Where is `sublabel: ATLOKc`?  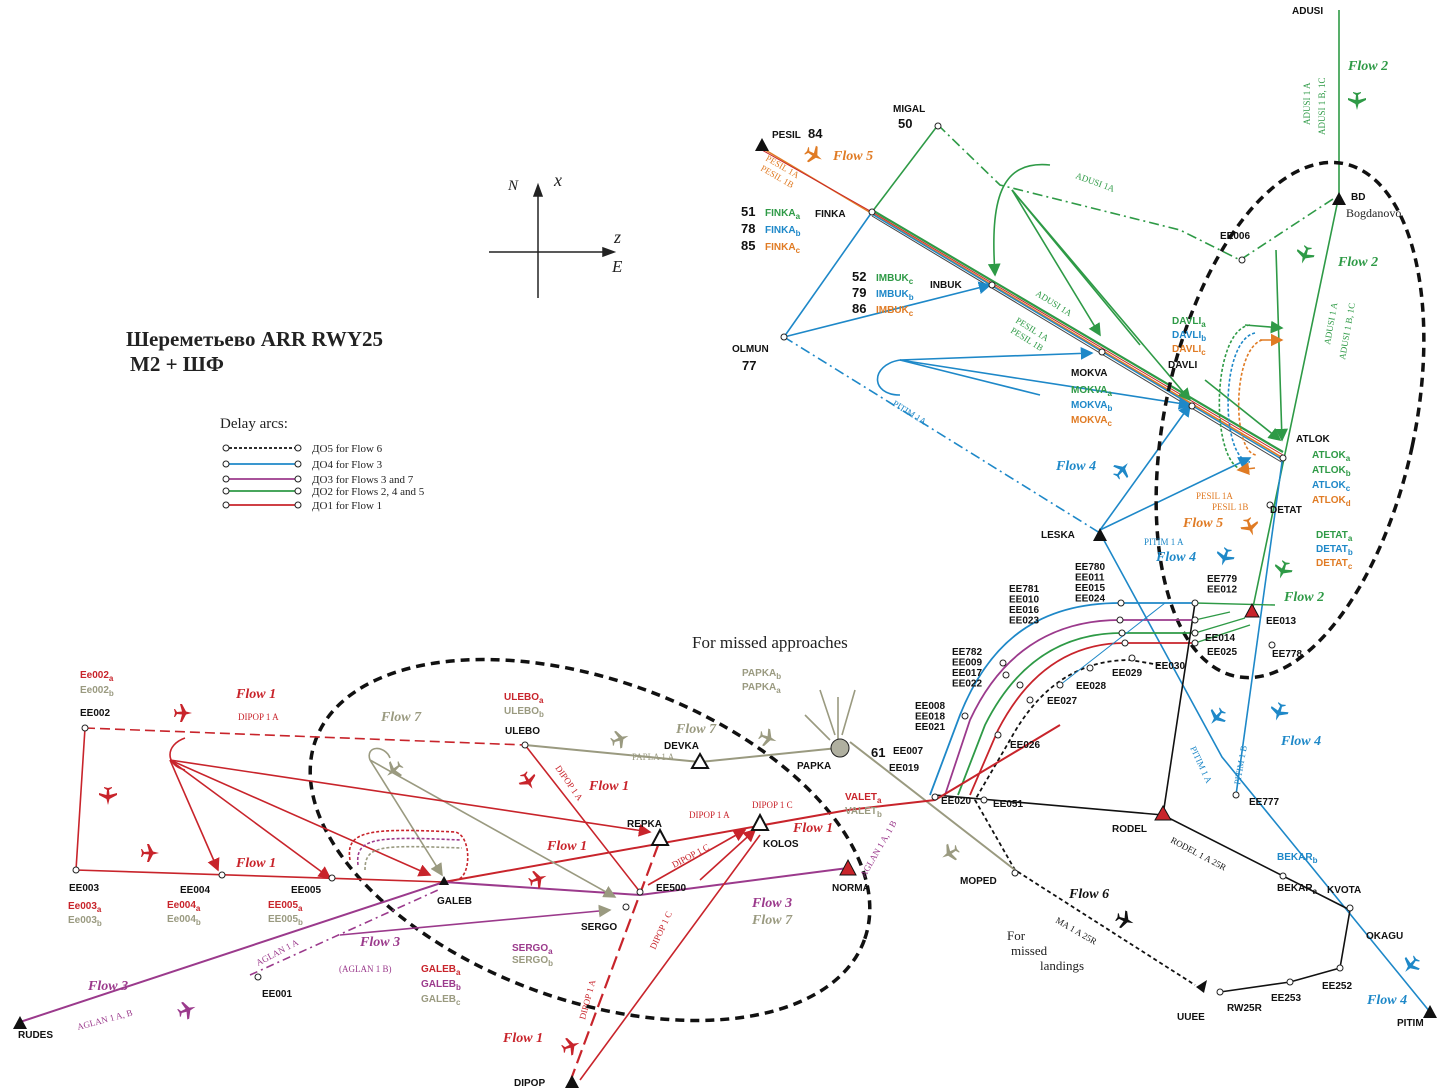 sublabel: ATLOKc is located at coordinates (1331, 486).